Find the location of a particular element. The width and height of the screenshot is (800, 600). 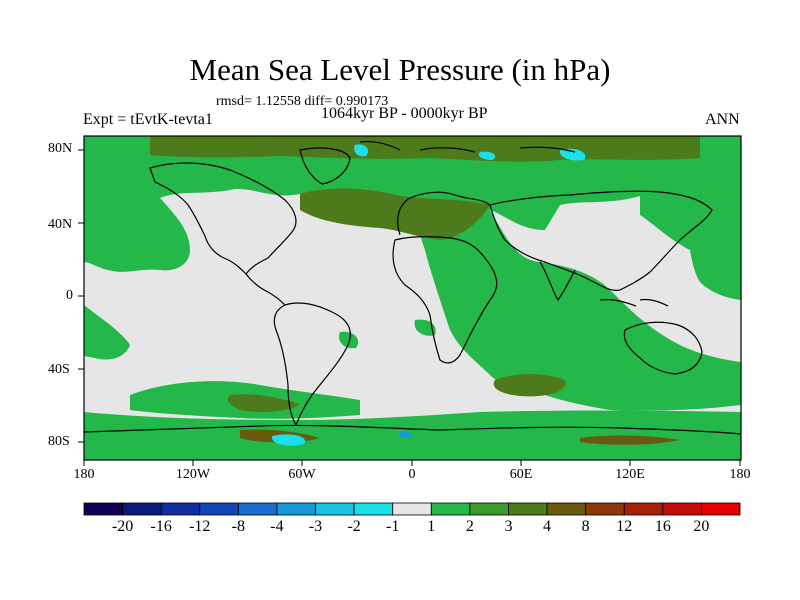

lon-label-60w: 60W is located at coordinates (302, 474).